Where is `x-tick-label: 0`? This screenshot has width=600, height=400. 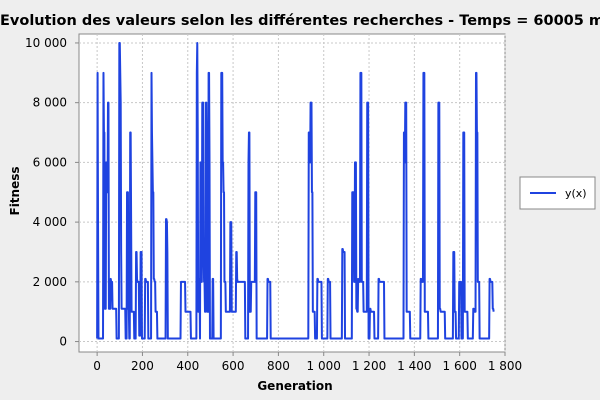 x-tick-label: 0 is located at coordinates (97, 366).